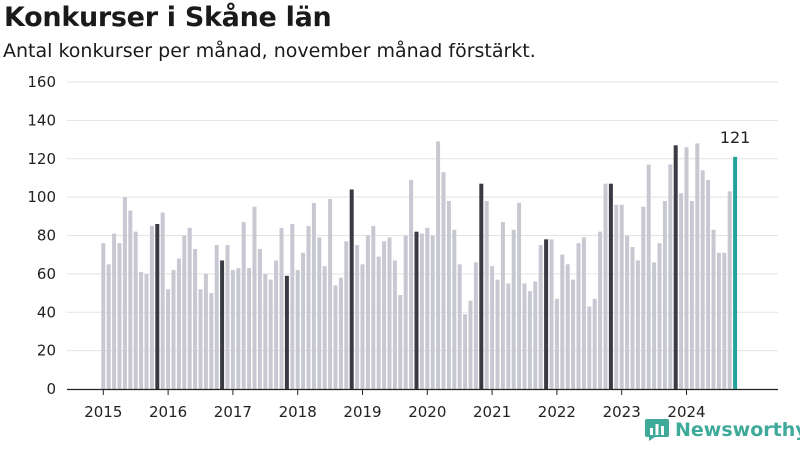 The image size is (800, 450). What do you see at coordinates (686, 412) in the screenshot?
I see `x-tick-label: 2024` at bounding box center [686, 412].